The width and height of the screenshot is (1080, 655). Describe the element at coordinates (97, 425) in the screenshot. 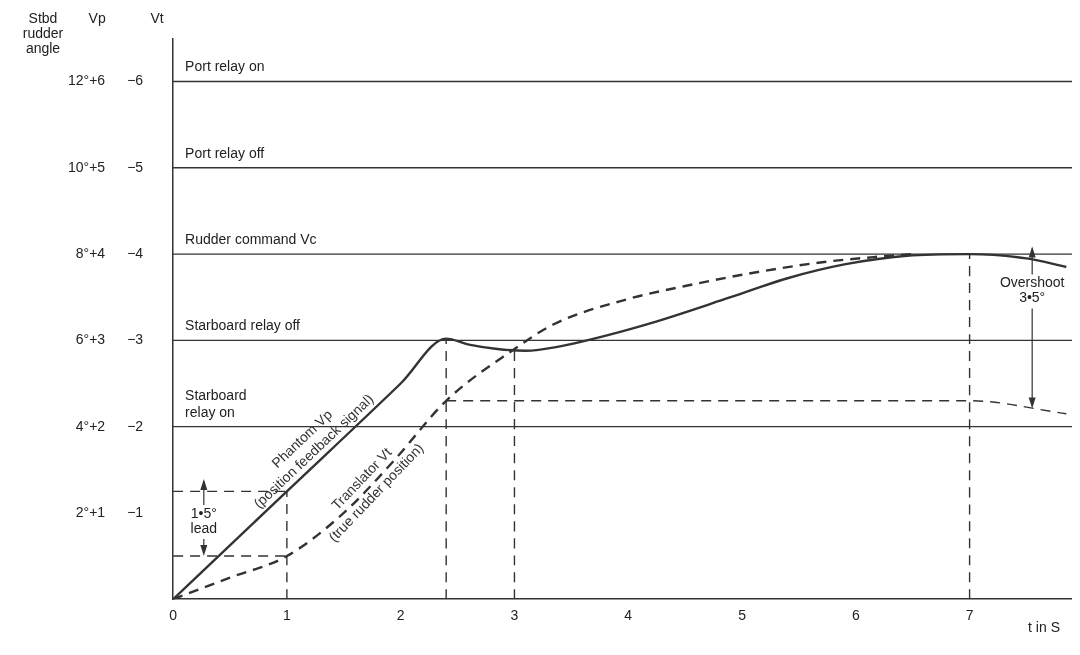

I see `y2-tick-label: +2` at that location.